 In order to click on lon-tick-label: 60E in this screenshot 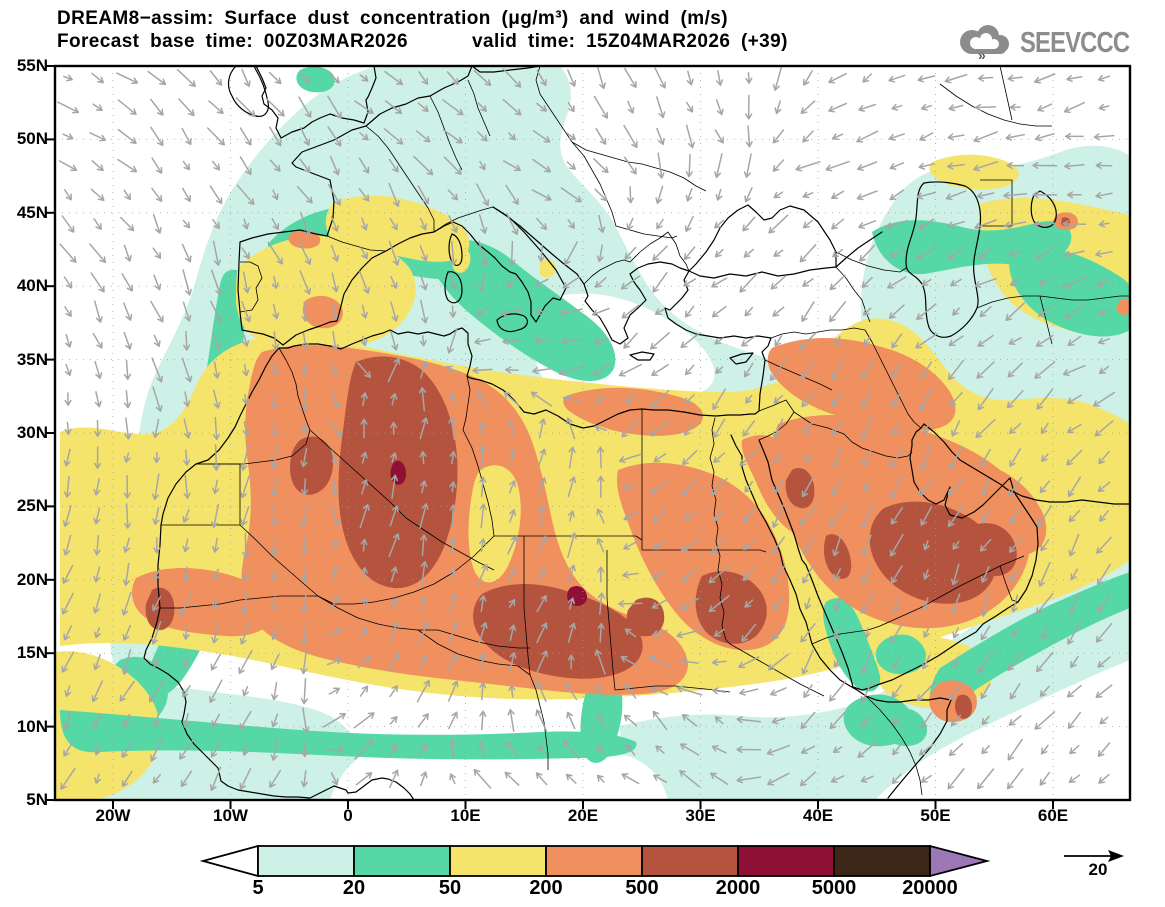, I will do `click(1053, 815)`.